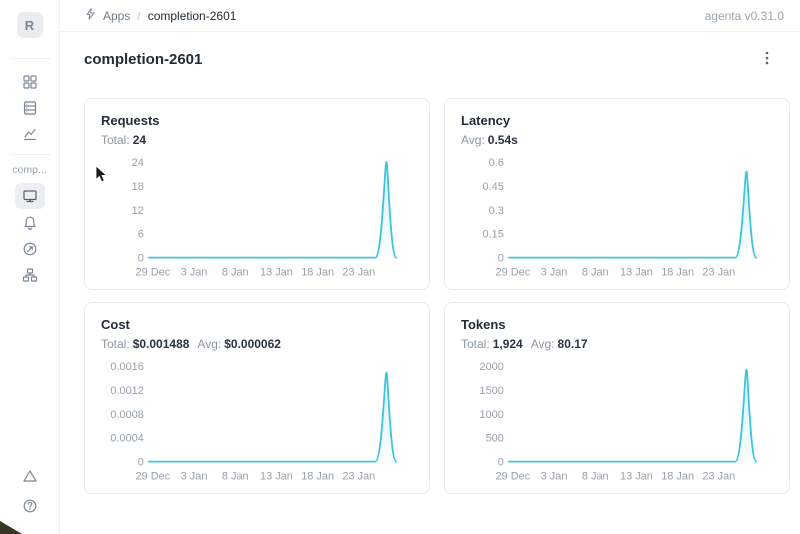 The image size is (800, 534). I want to click on card-stats: Total: 24, so click(257, 140).